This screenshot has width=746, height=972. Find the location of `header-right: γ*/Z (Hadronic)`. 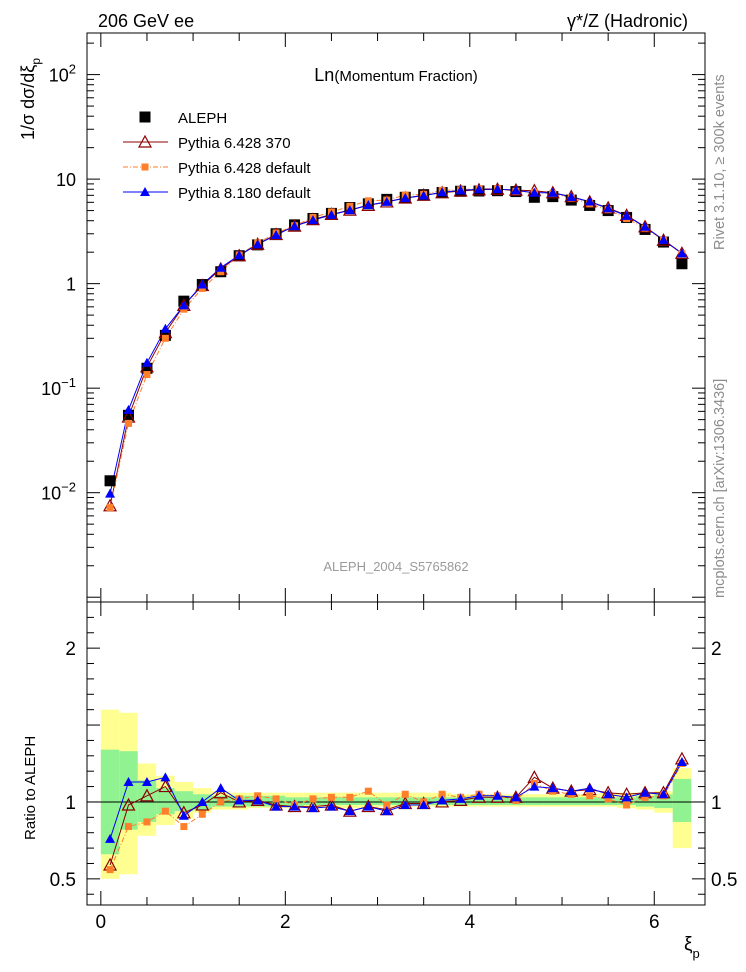

header-right: γ*/Z (Hadronic) is located at coordinates (627, 21).